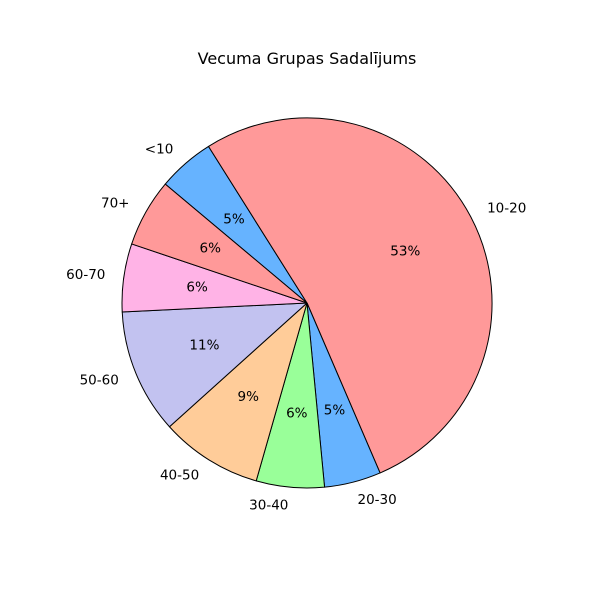  What do you see at coordinates (248, 397) in the screenshot?
I see `percent-label: 9%` at bounding box center [248, 397].